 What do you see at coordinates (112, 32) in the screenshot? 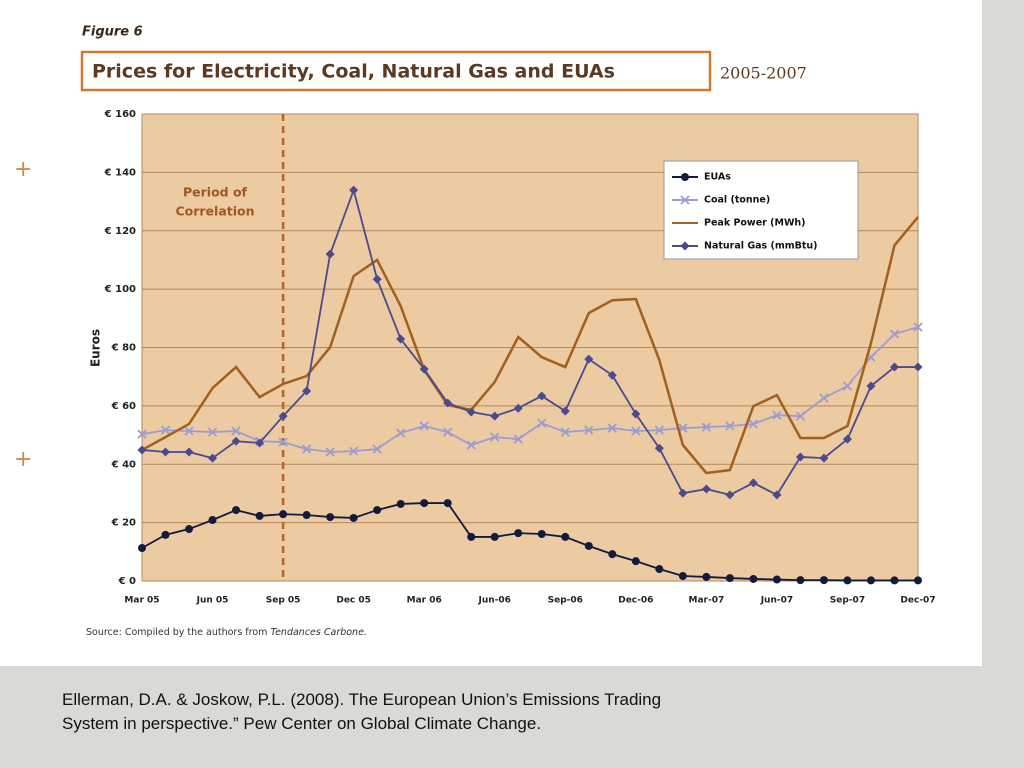
I see `figure-label: Figure 6` at bounding box center [112, 32].